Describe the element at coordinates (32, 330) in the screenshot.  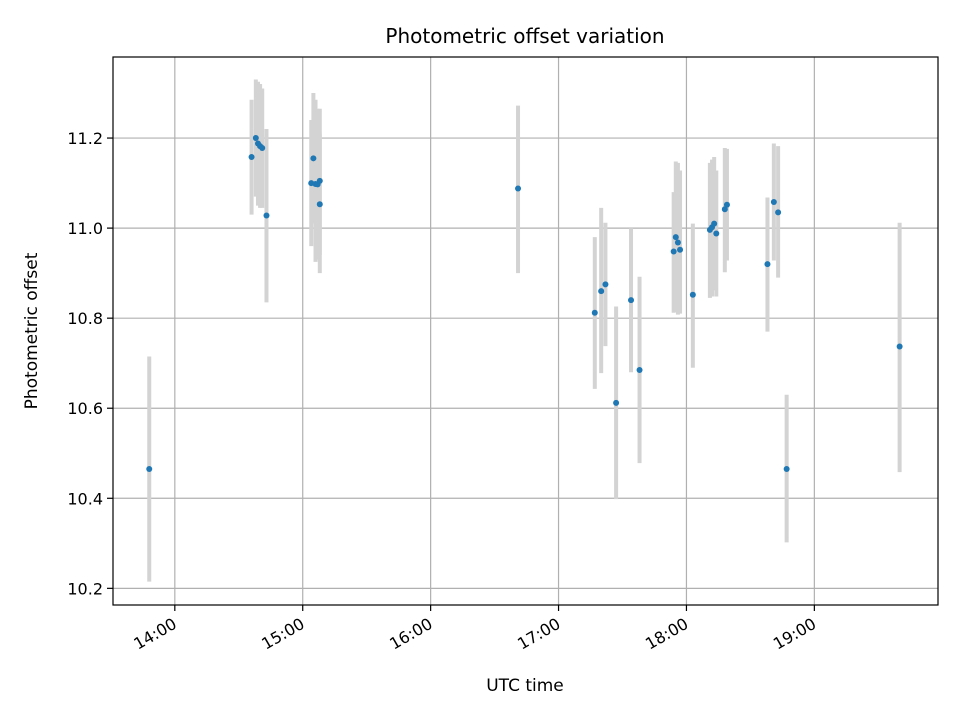
I see `y-axis-title: Photometric offset` at that location.